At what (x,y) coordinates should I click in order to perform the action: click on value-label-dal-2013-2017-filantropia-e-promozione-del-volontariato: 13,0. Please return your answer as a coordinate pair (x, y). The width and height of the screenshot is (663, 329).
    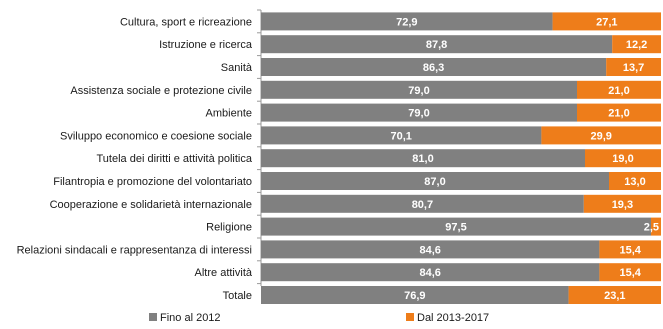
    Looking at the image, I should click on (634, 182).